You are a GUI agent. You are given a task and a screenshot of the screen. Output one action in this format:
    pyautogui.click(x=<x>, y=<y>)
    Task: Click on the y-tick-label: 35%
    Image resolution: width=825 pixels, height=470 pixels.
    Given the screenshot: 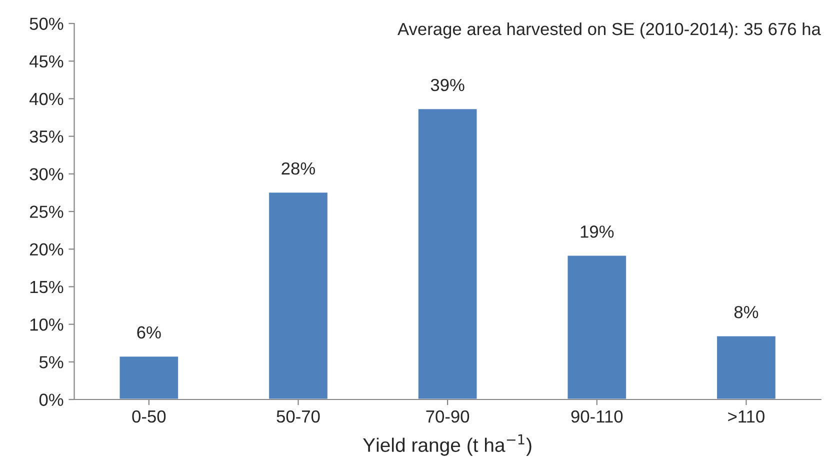 What is the action you would take?
    pyautogui.click(x=47, y=136)
    